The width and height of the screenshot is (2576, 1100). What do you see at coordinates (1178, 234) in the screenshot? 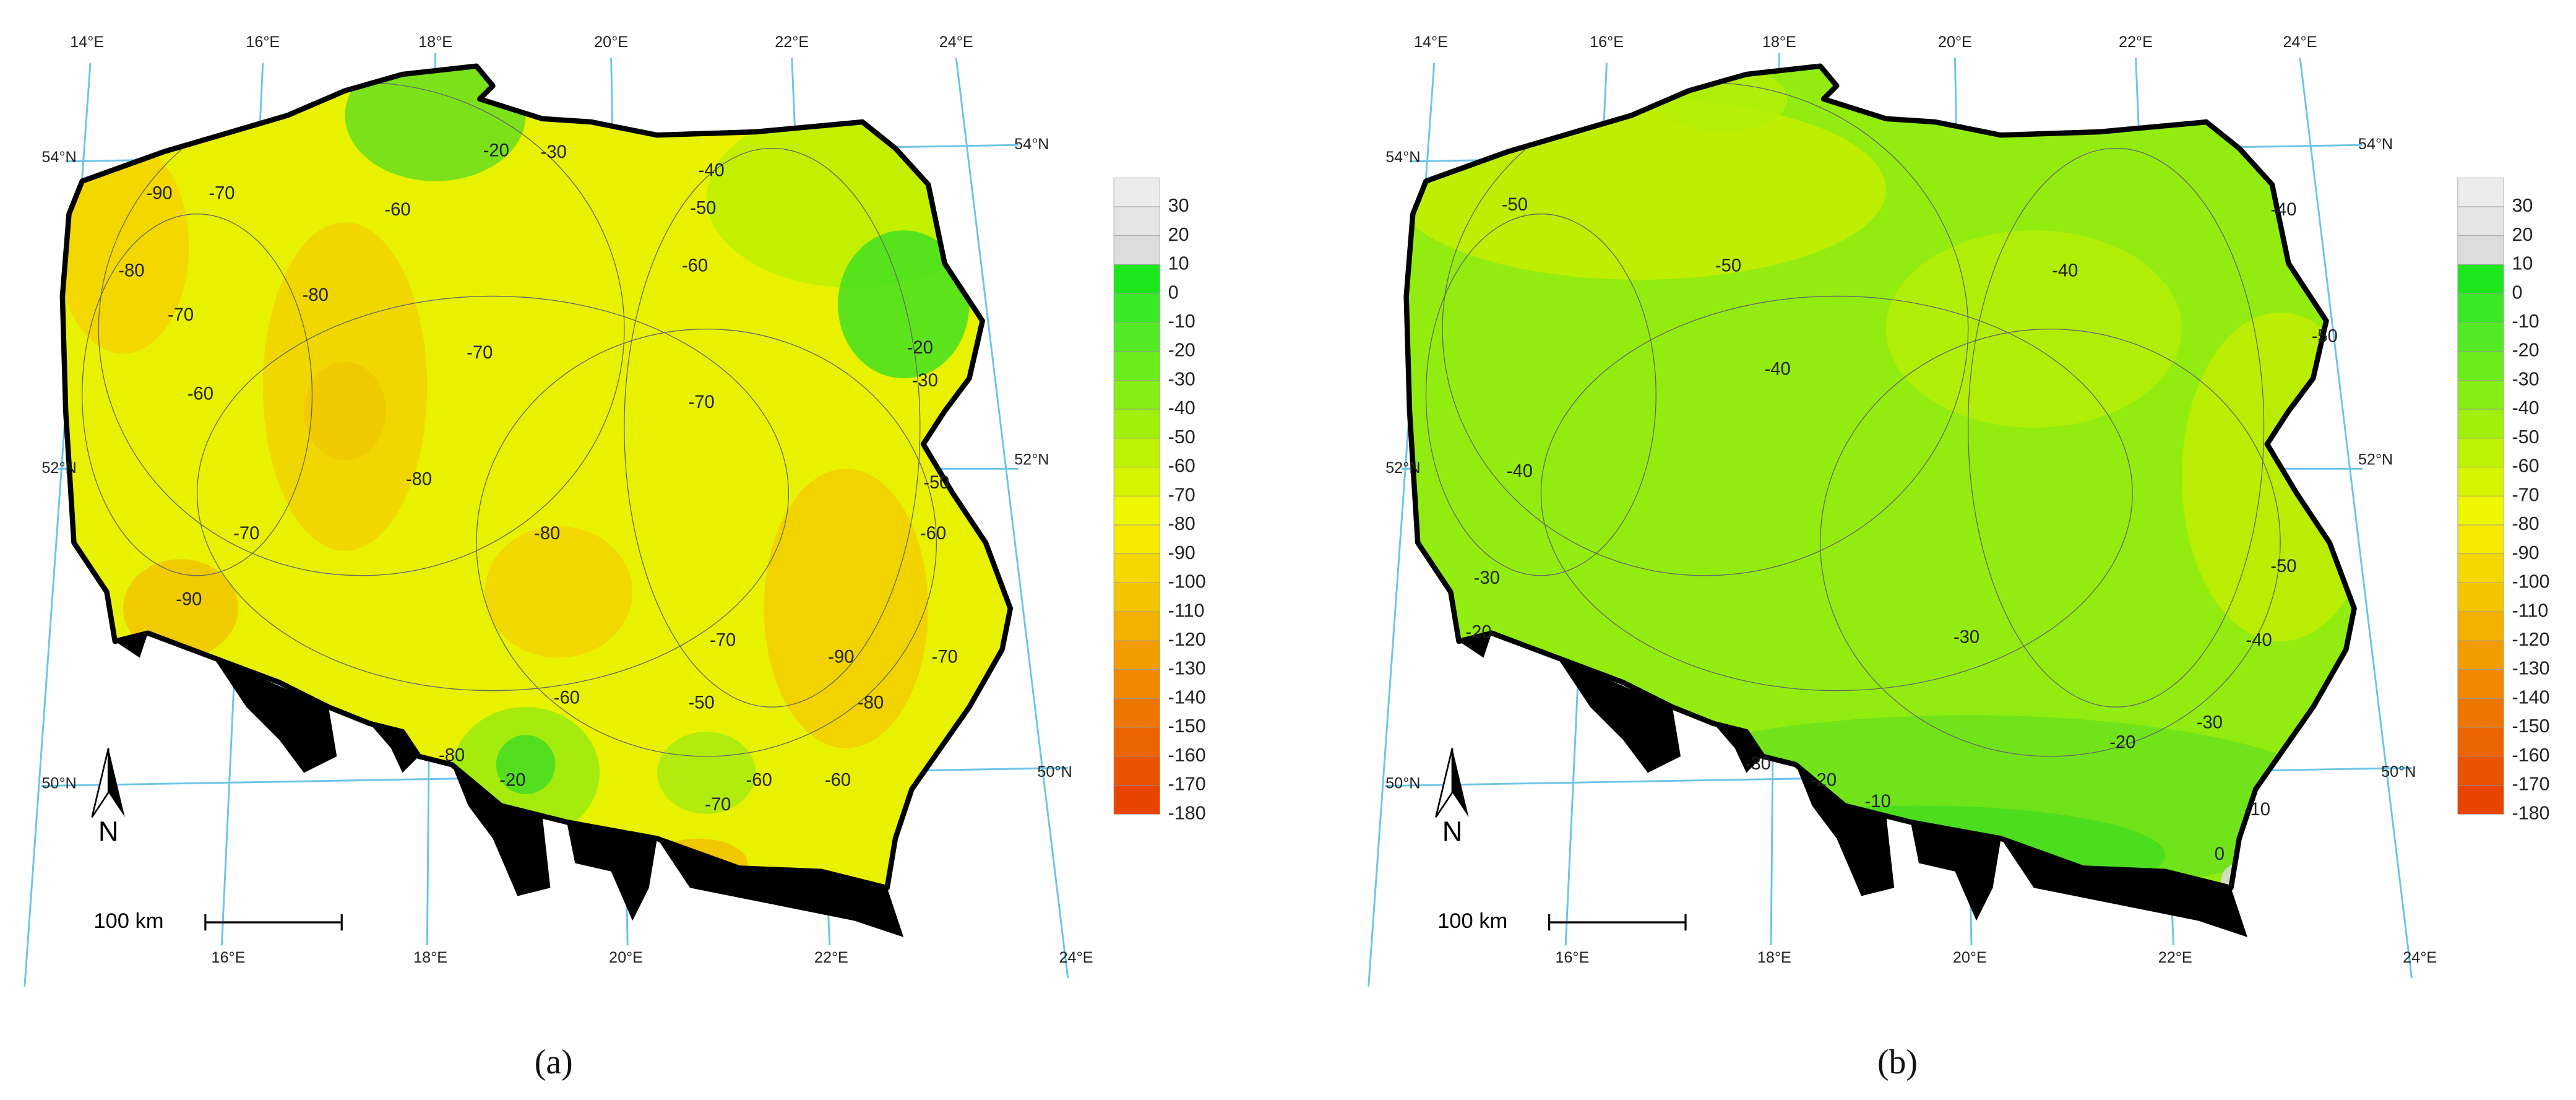
I see `legend-tick-label: 20` at bounding box center [1178, 234].